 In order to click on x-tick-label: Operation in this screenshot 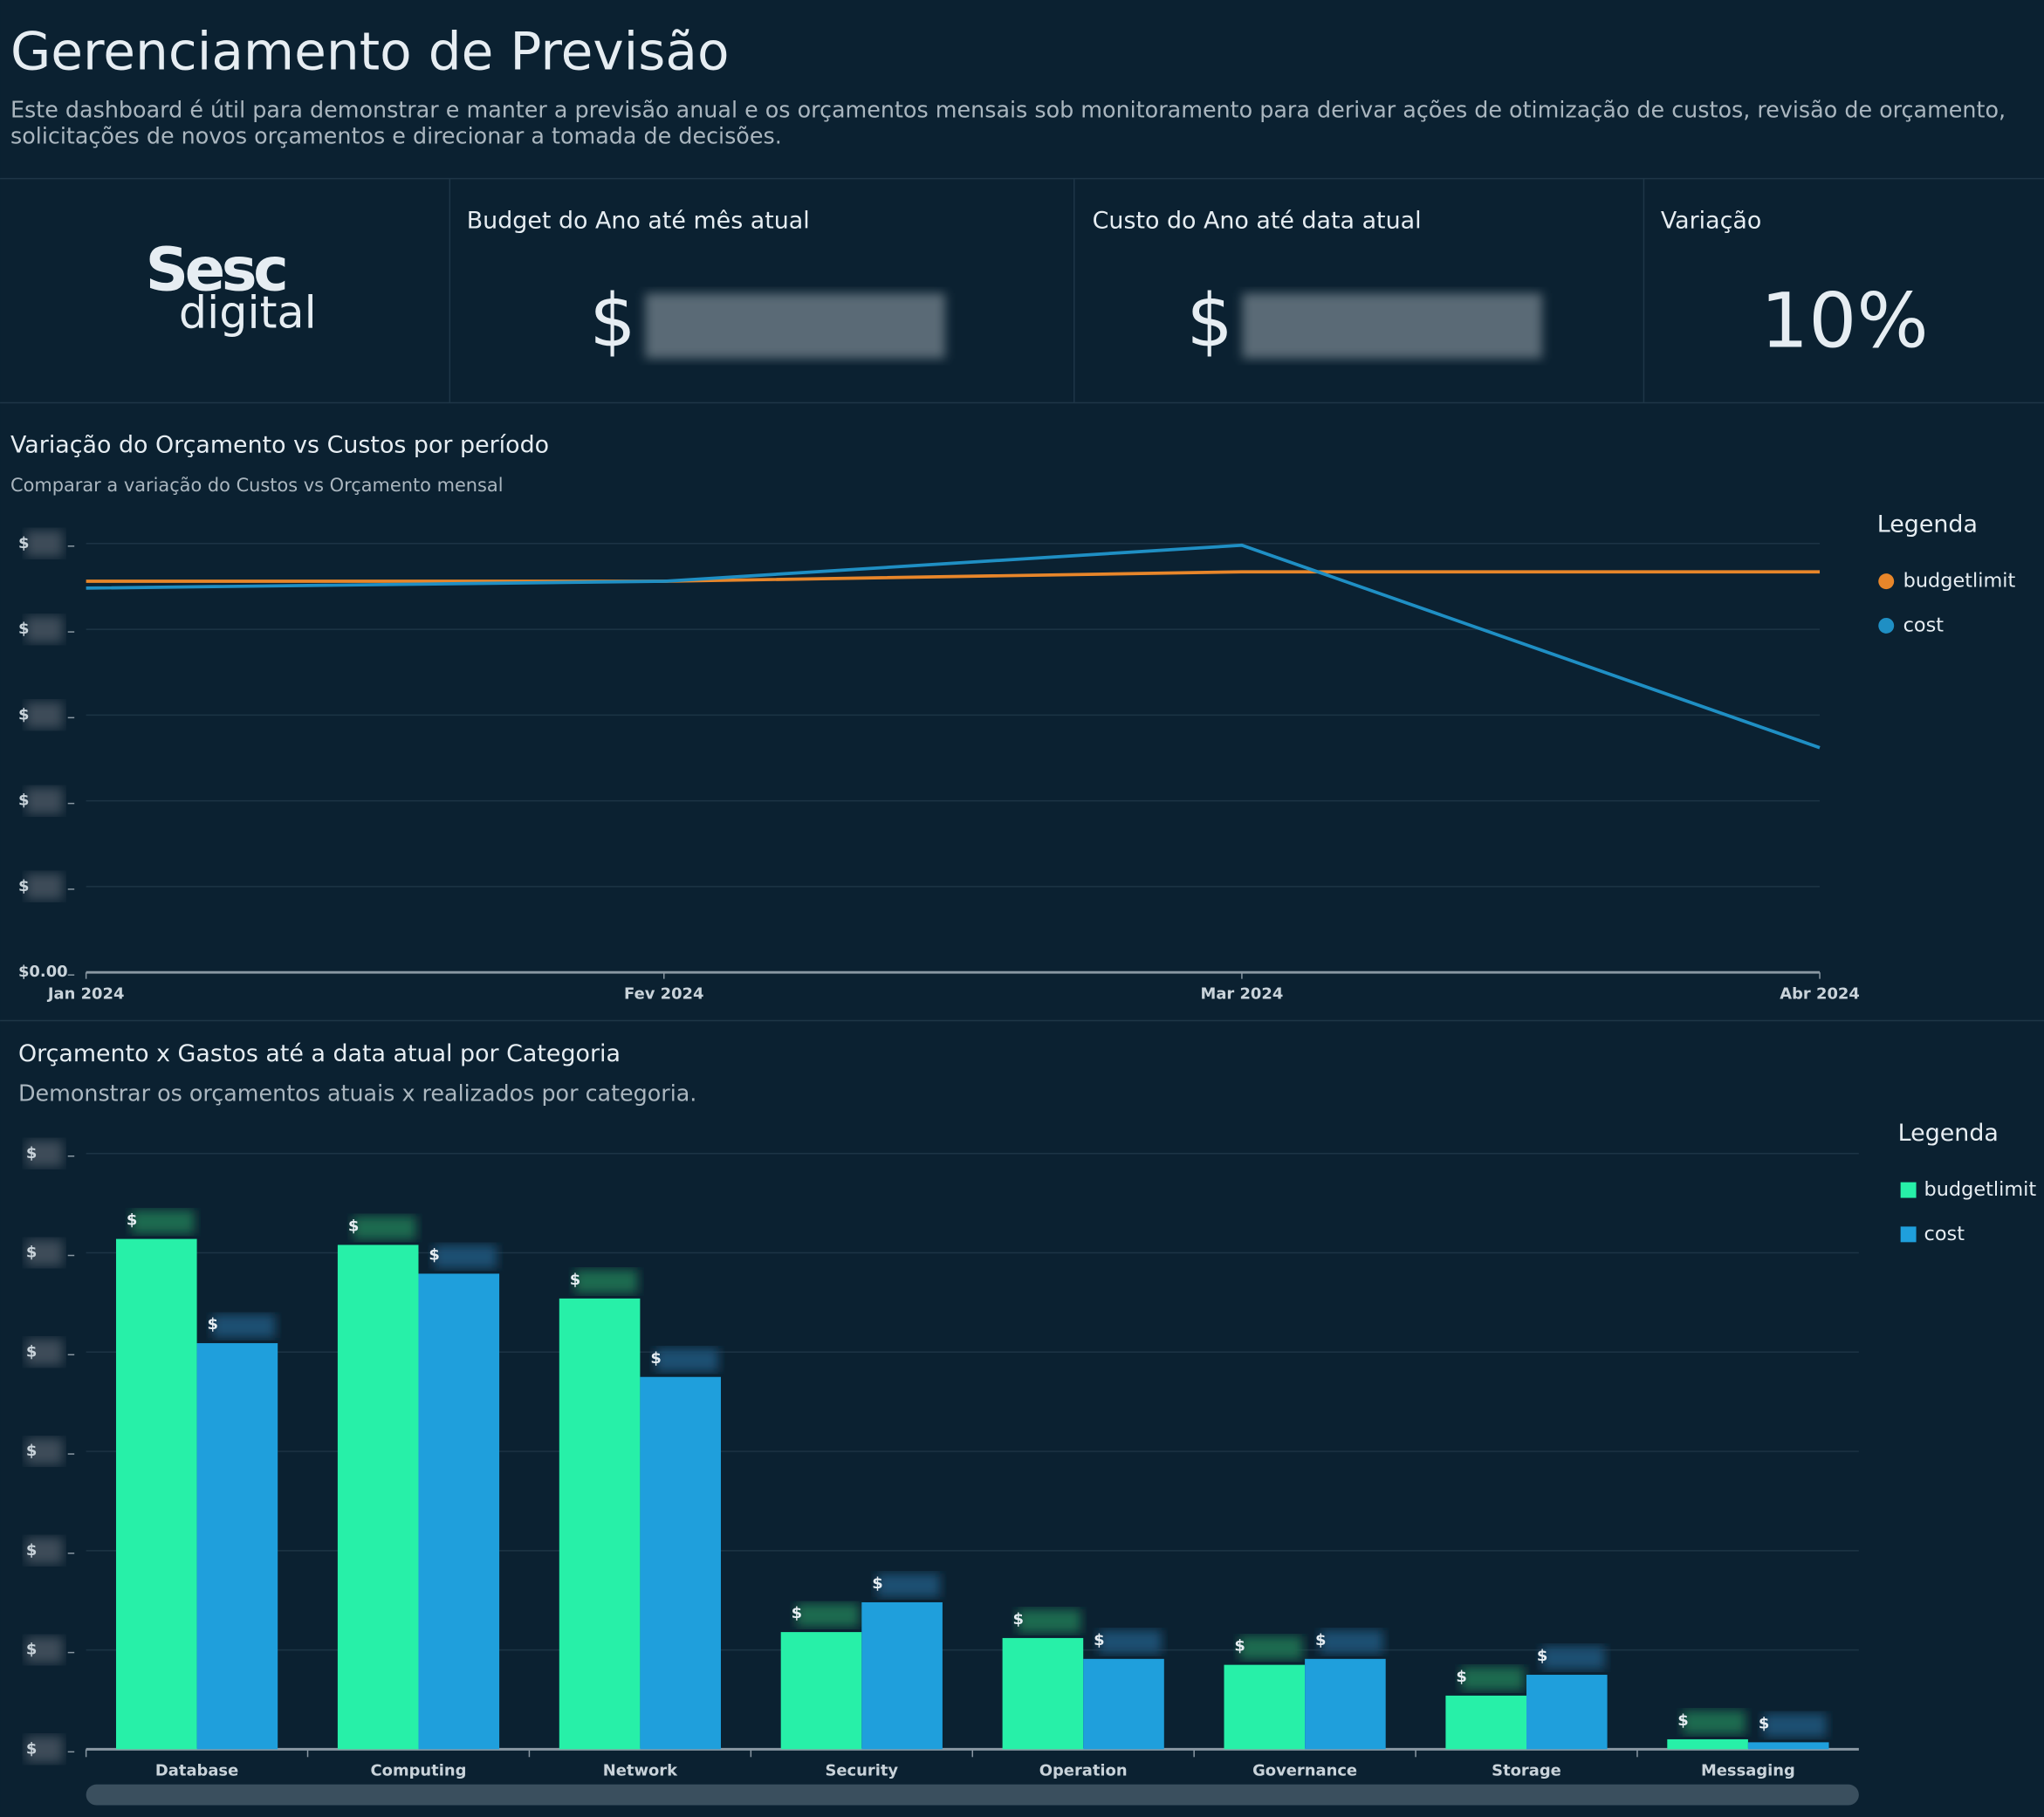, I will do `click(1083, 1771)`.